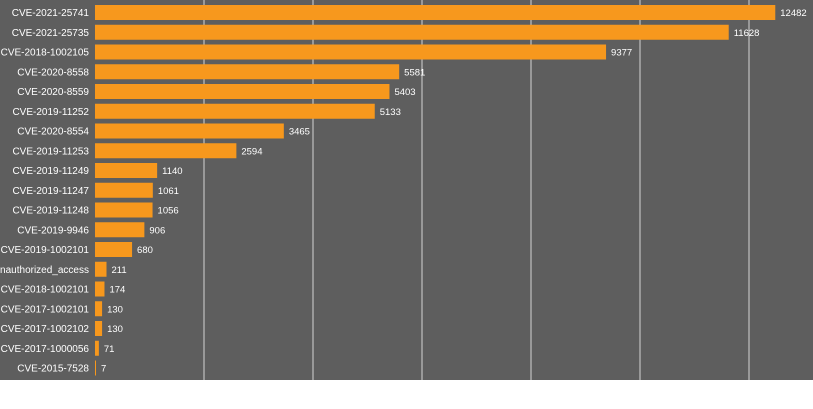 The image size is (813, 409). I want to click on x-tick-label: 12,000, so click(749, 393).